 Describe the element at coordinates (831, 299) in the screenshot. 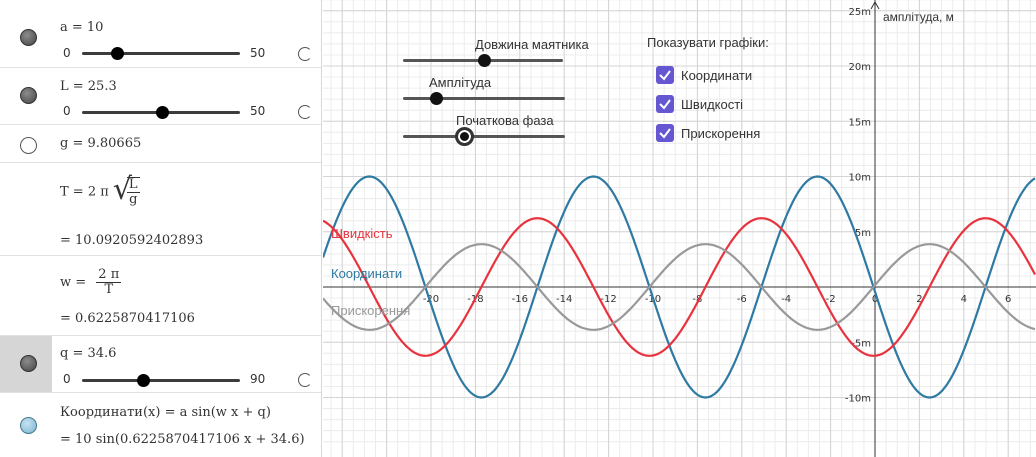

I see `x-tick-label: -2` at that location.